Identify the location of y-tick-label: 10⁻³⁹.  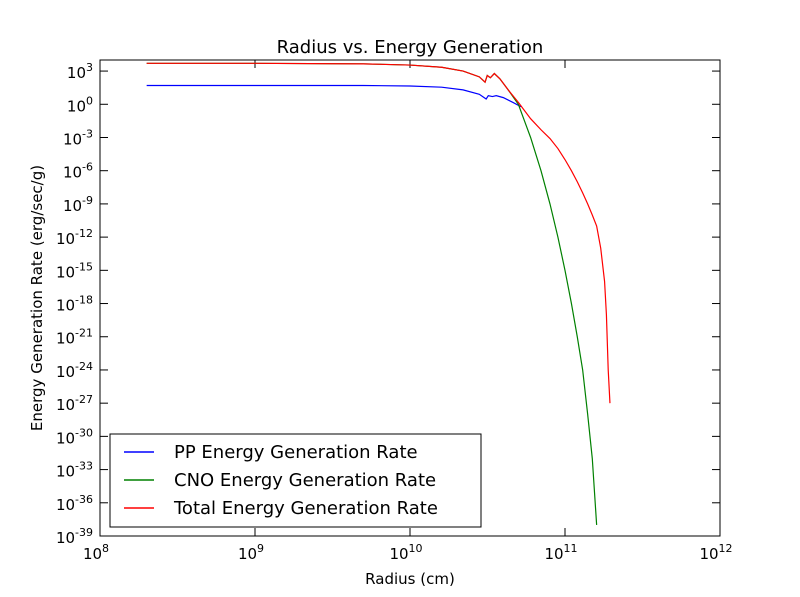
(74, 536).